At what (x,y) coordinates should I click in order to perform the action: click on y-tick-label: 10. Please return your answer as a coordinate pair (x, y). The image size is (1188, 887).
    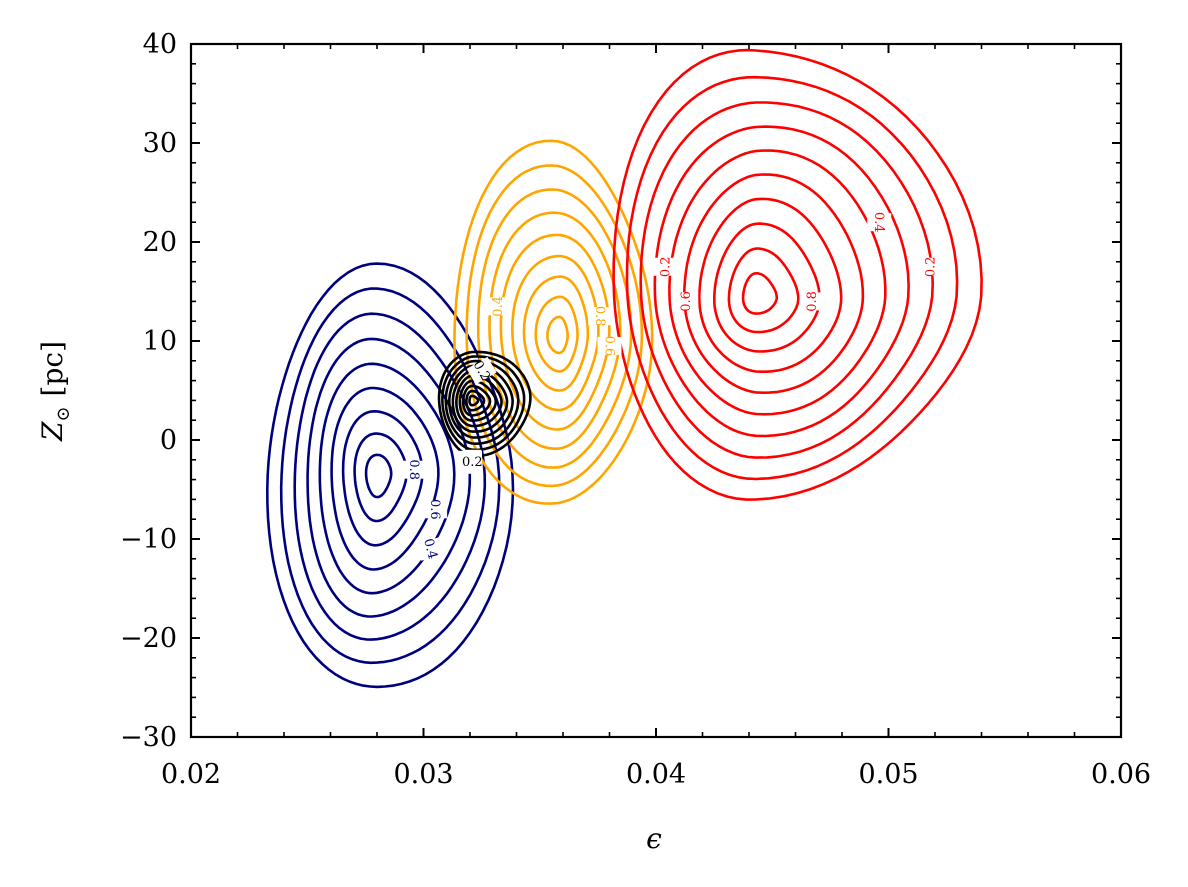
    Looking at the image, I should click on (160, 341).